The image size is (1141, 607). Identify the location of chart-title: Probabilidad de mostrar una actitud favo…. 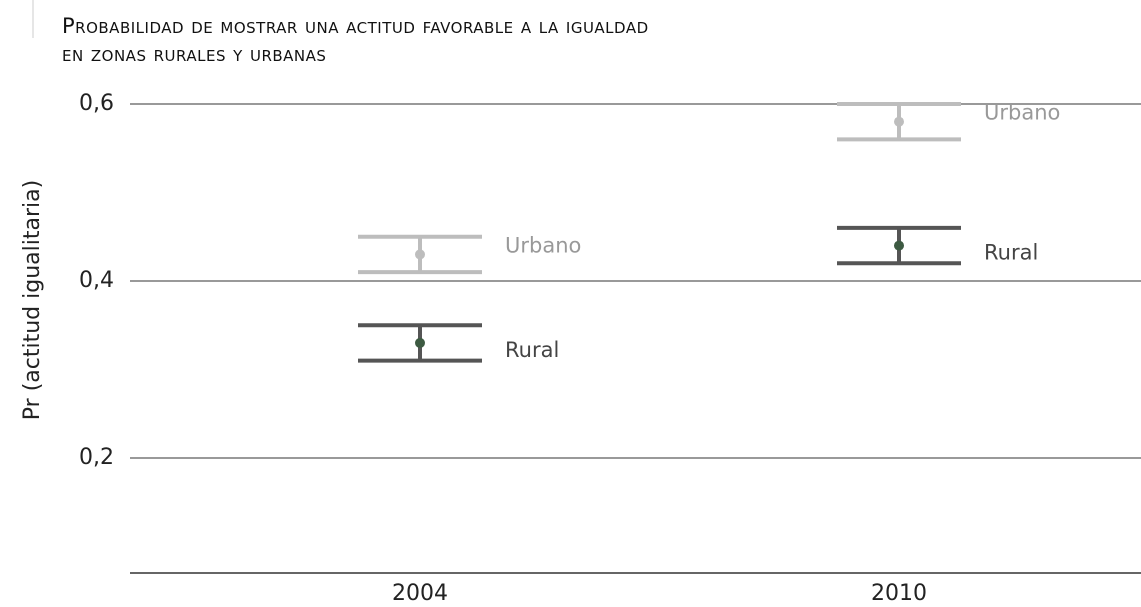
(355, 26).